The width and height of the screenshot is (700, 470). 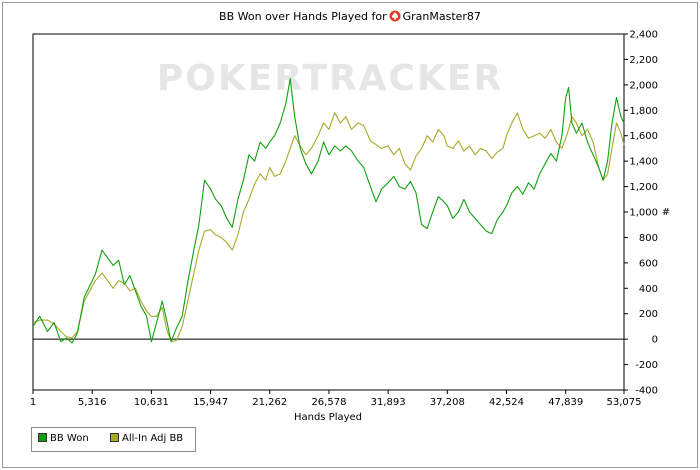 I want to click on y-tick-label: 0, so click(x=655, y=340).